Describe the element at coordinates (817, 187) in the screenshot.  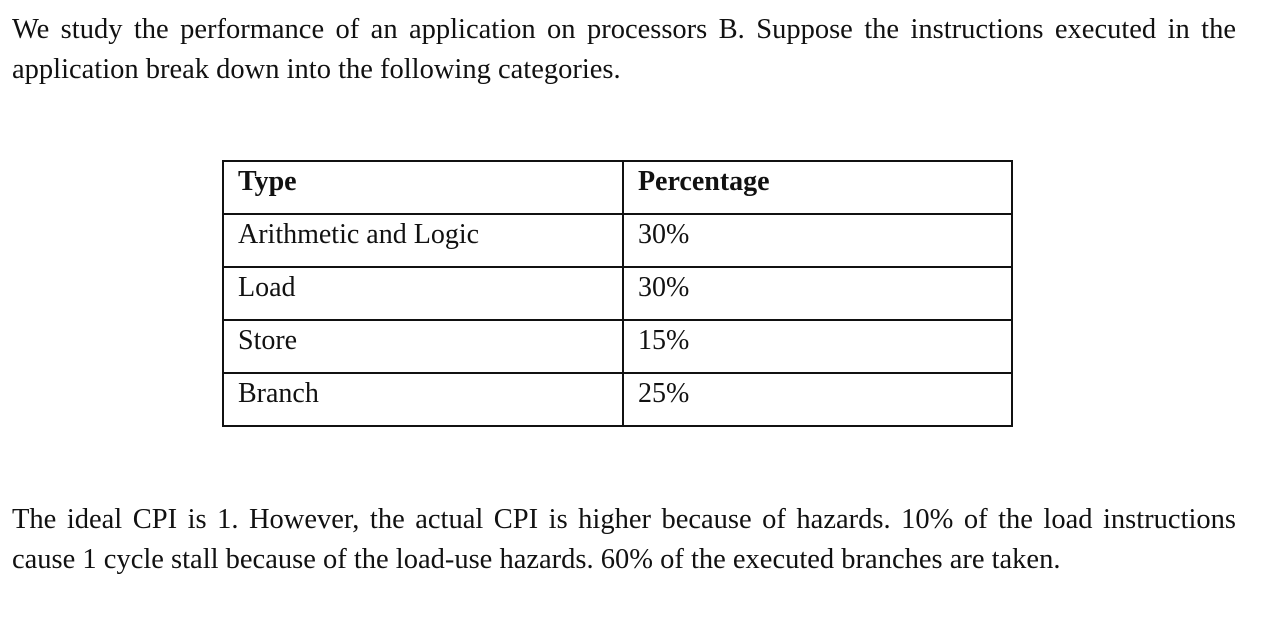
I see `column-header-percentage: Percentage` at that location.